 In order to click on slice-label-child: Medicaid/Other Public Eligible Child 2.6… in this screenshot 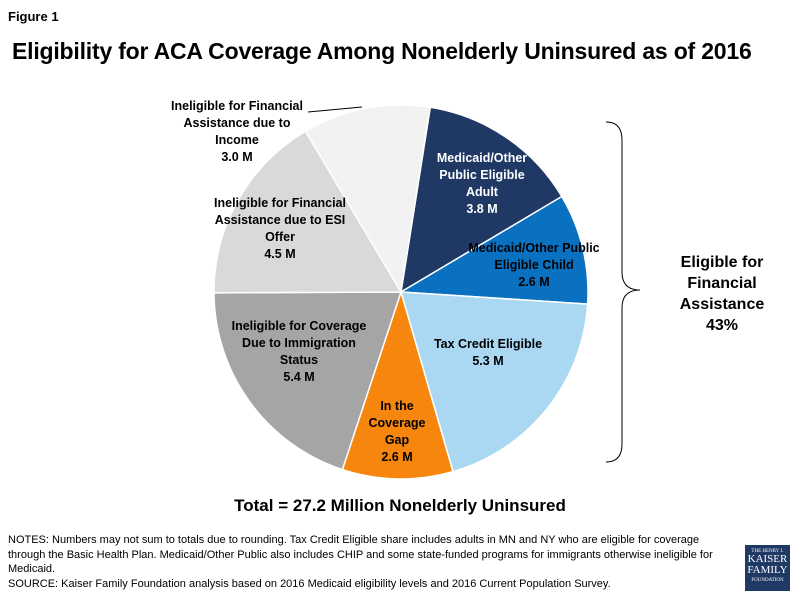, I will do `click(534, 265)`.